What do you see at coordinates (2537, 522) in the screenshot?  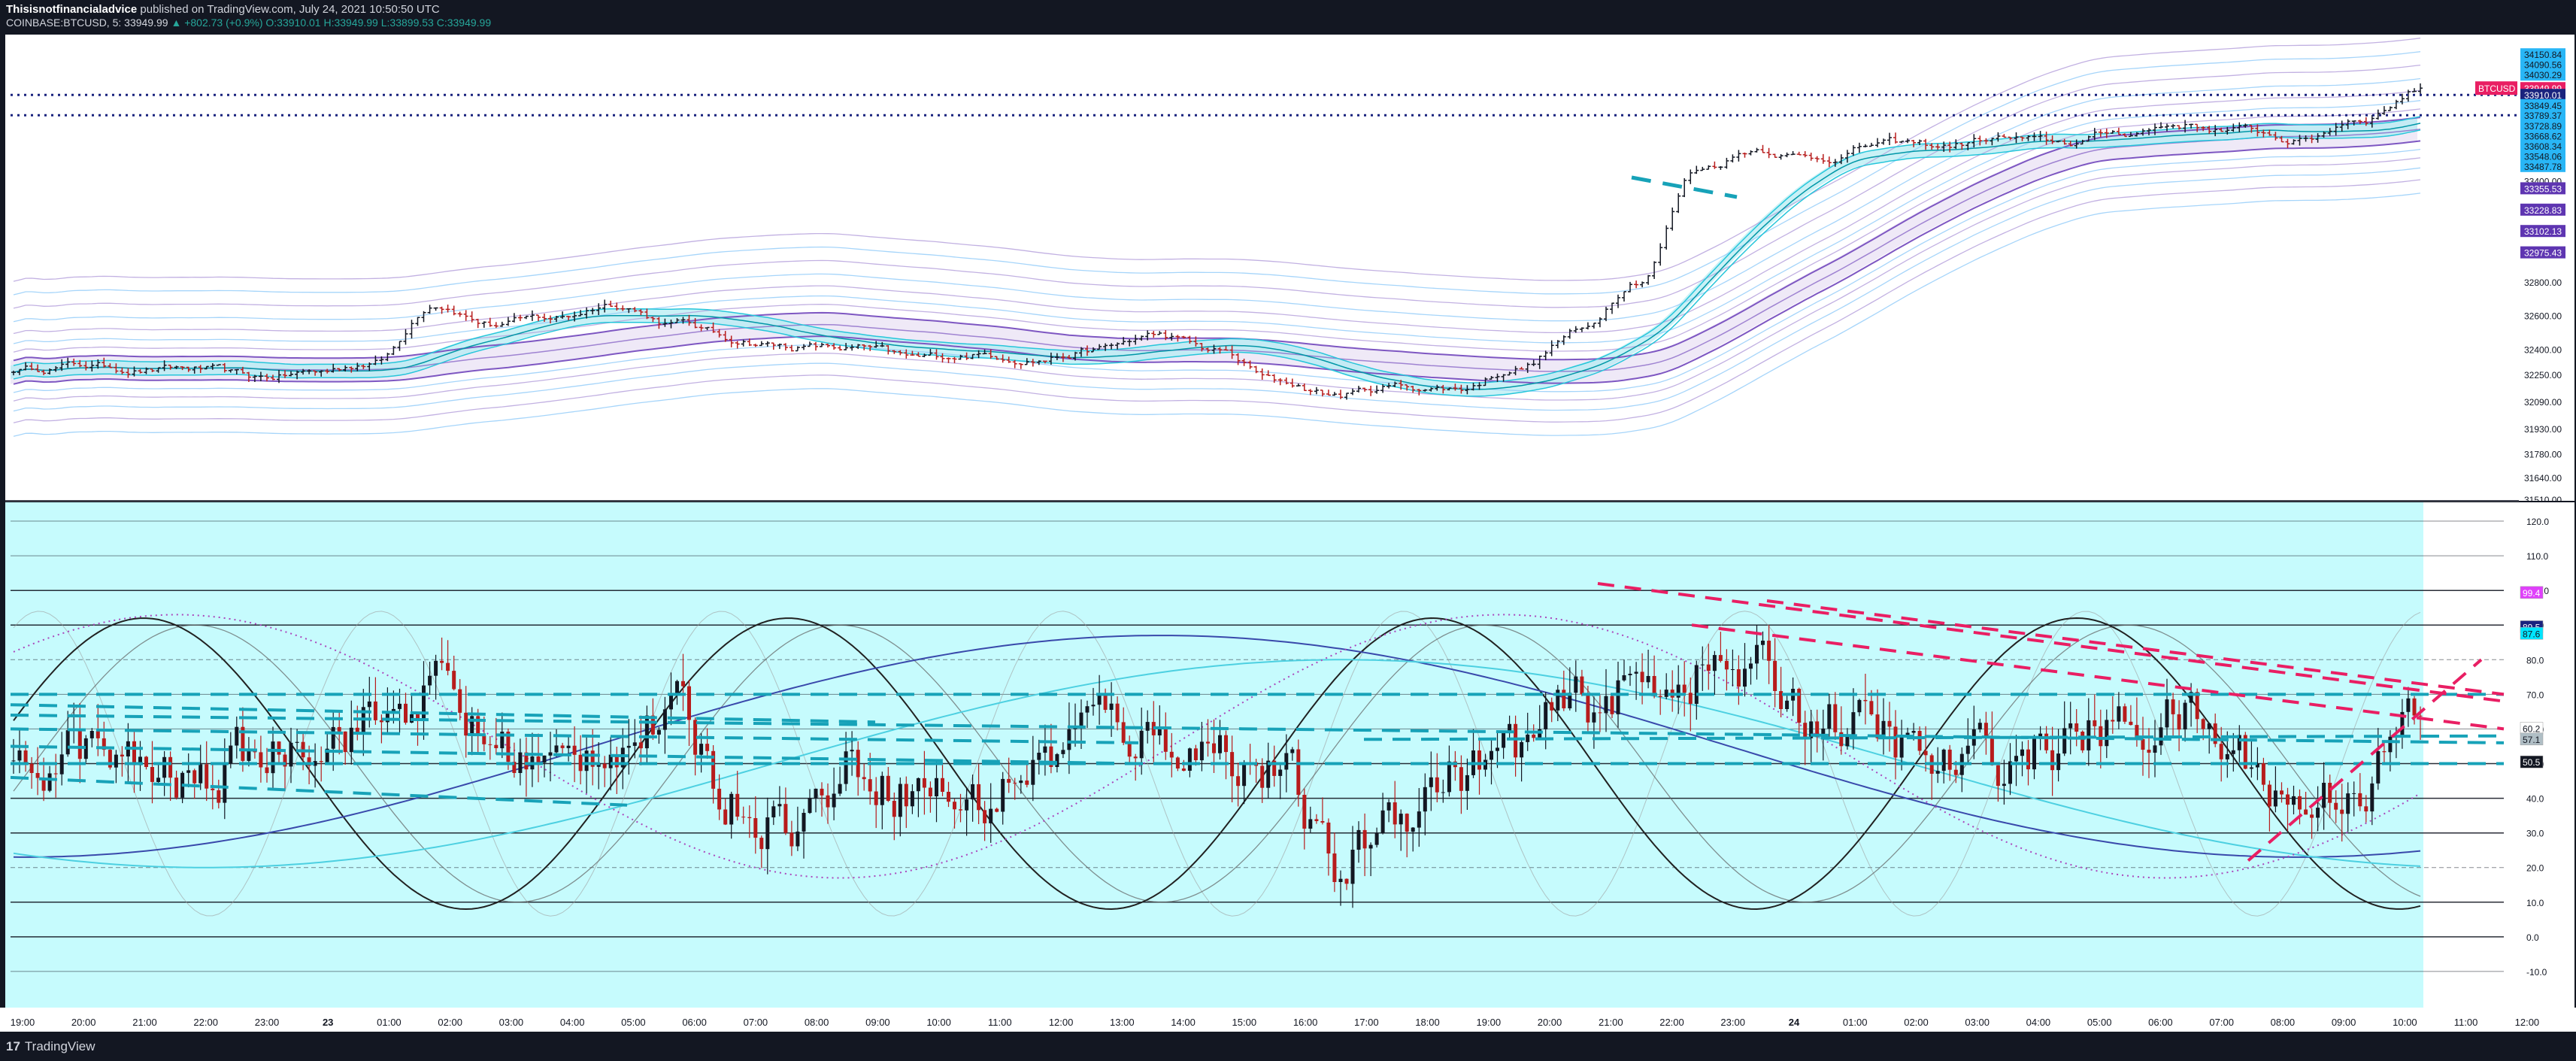 I see `osc-axis-label: 120.0` at bounding box center [2537, 522].